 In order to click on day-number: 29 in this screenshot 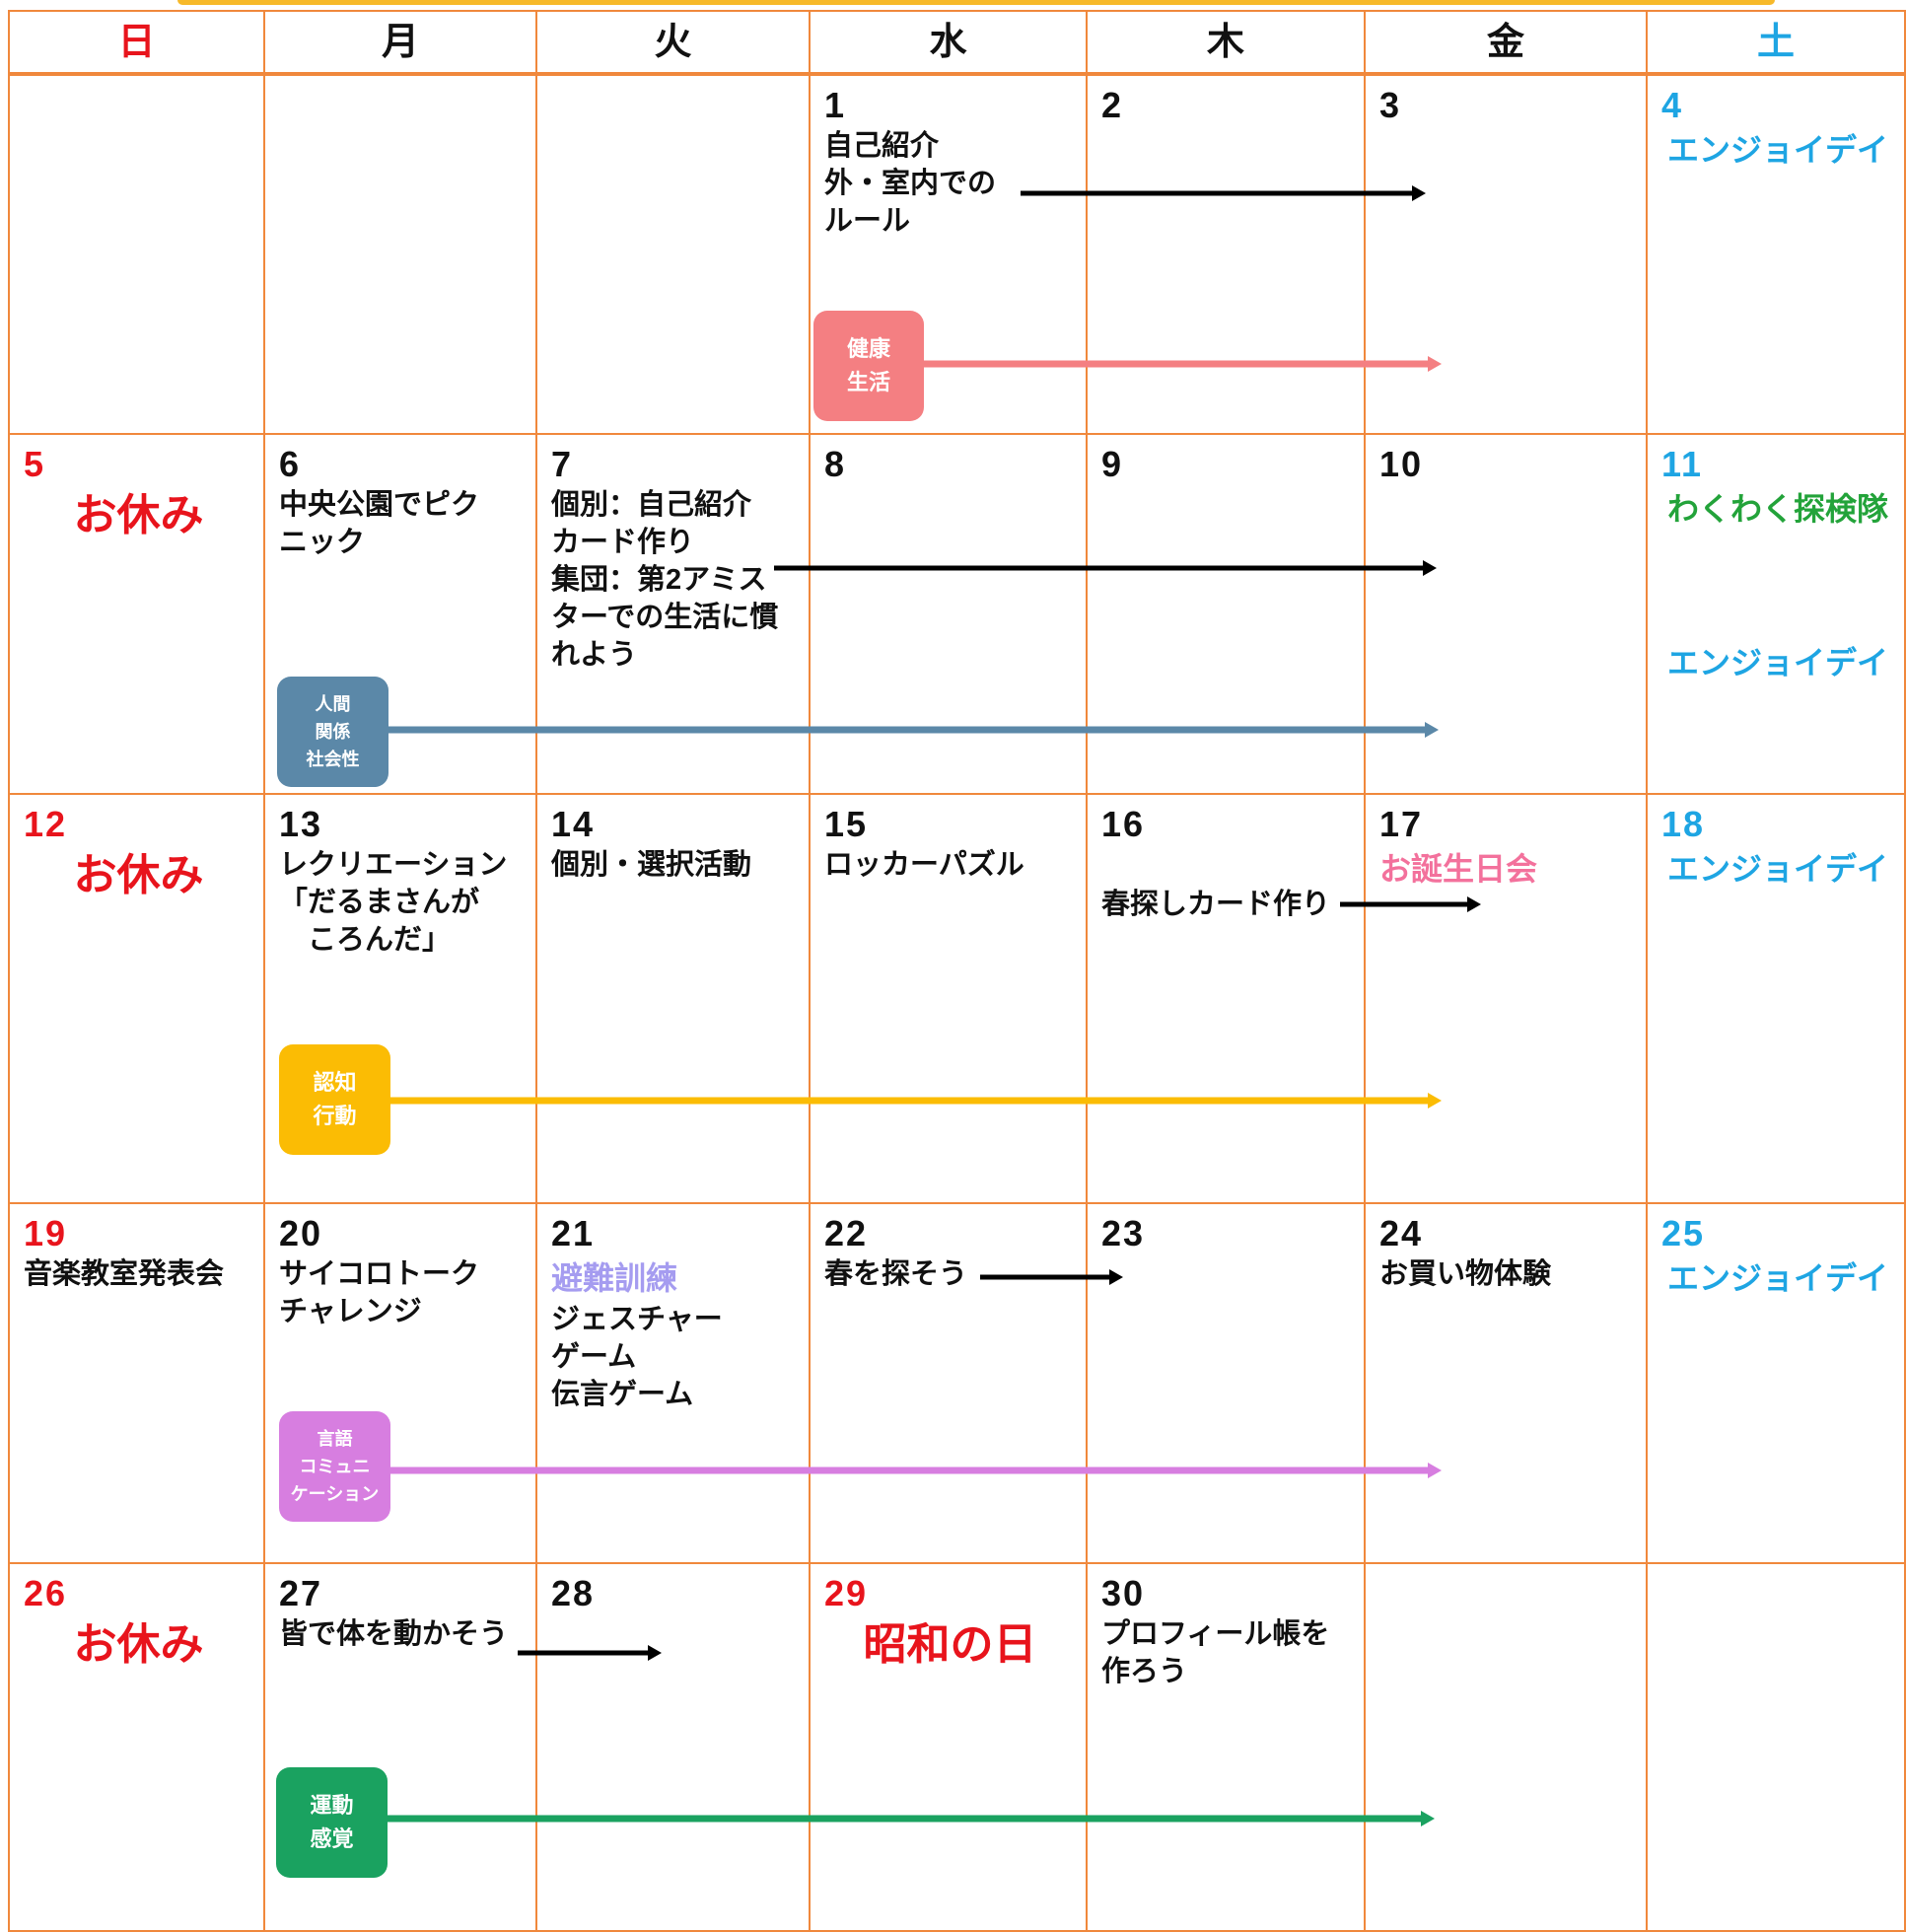, I will do `click(847, 1593)`.